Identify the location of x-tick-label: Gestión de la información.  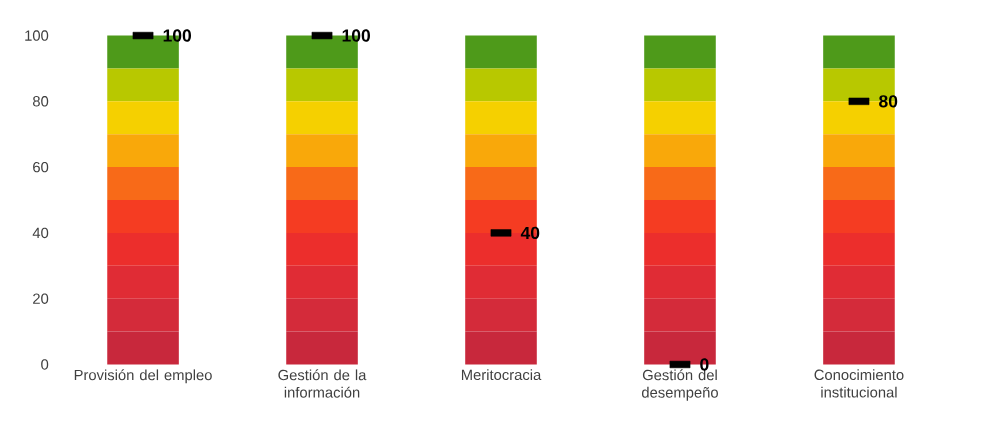
(322, 383).